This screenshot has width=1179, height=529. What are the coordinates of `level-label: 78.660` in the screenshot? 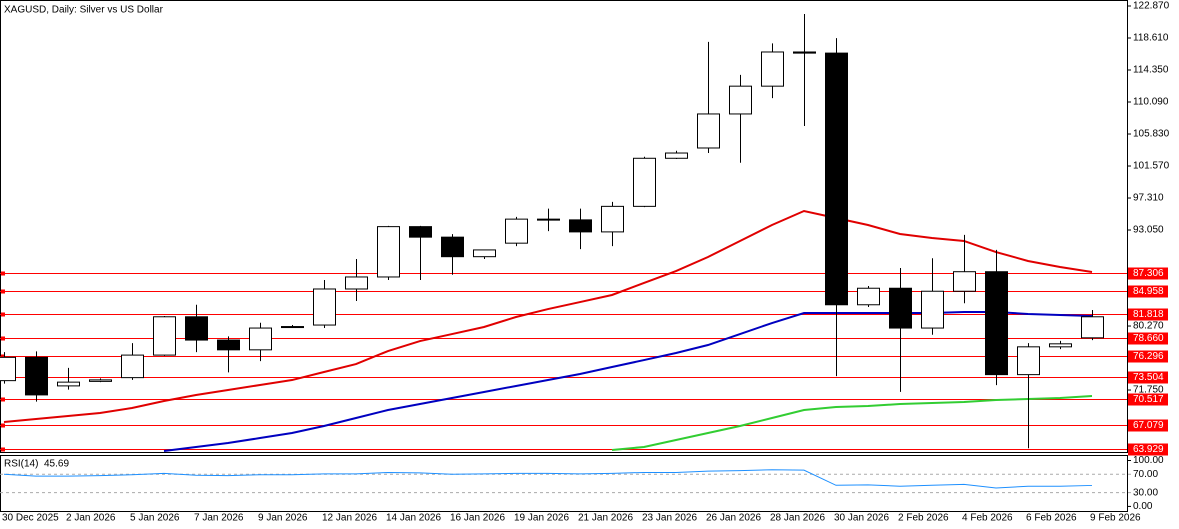 It's located at (1148, 338).